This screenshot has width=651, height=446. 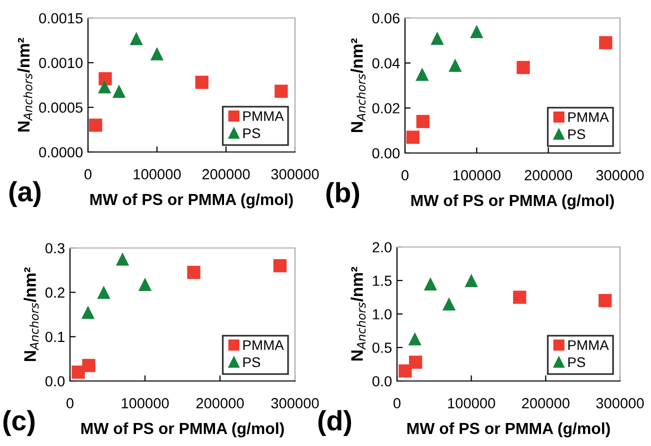 I want to click on y-tick-label: 0.00, so click(x=386, y=153).